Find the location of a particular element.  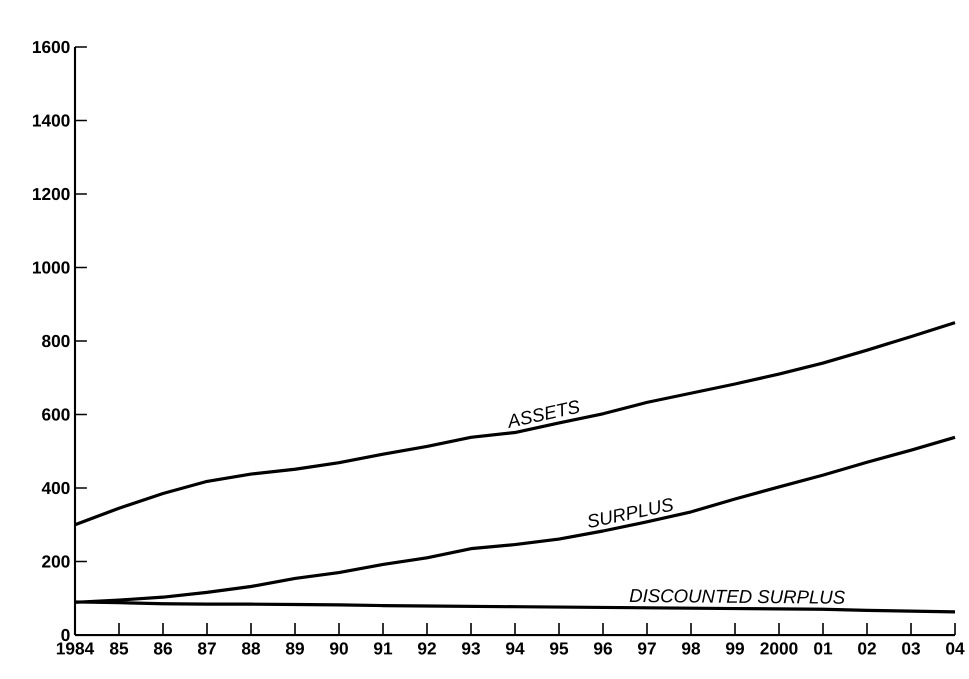

x-tick-label: 99 is located at coordinates (735, 648).